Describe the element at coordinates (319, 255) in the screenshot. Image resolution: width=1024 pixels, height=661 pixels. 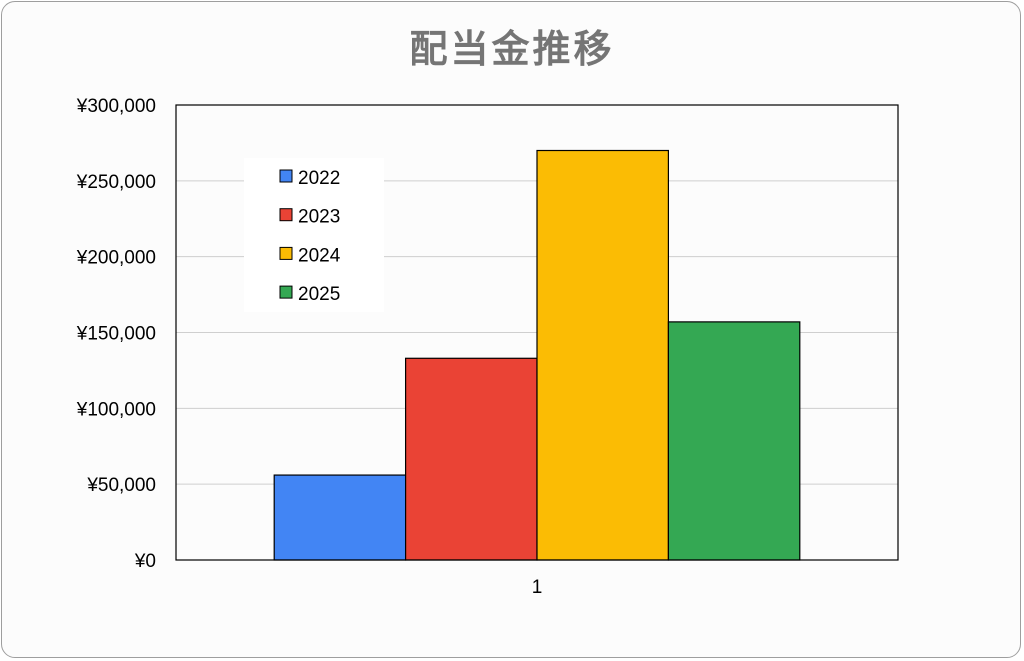
I see `legend-label: 2024` at that location.